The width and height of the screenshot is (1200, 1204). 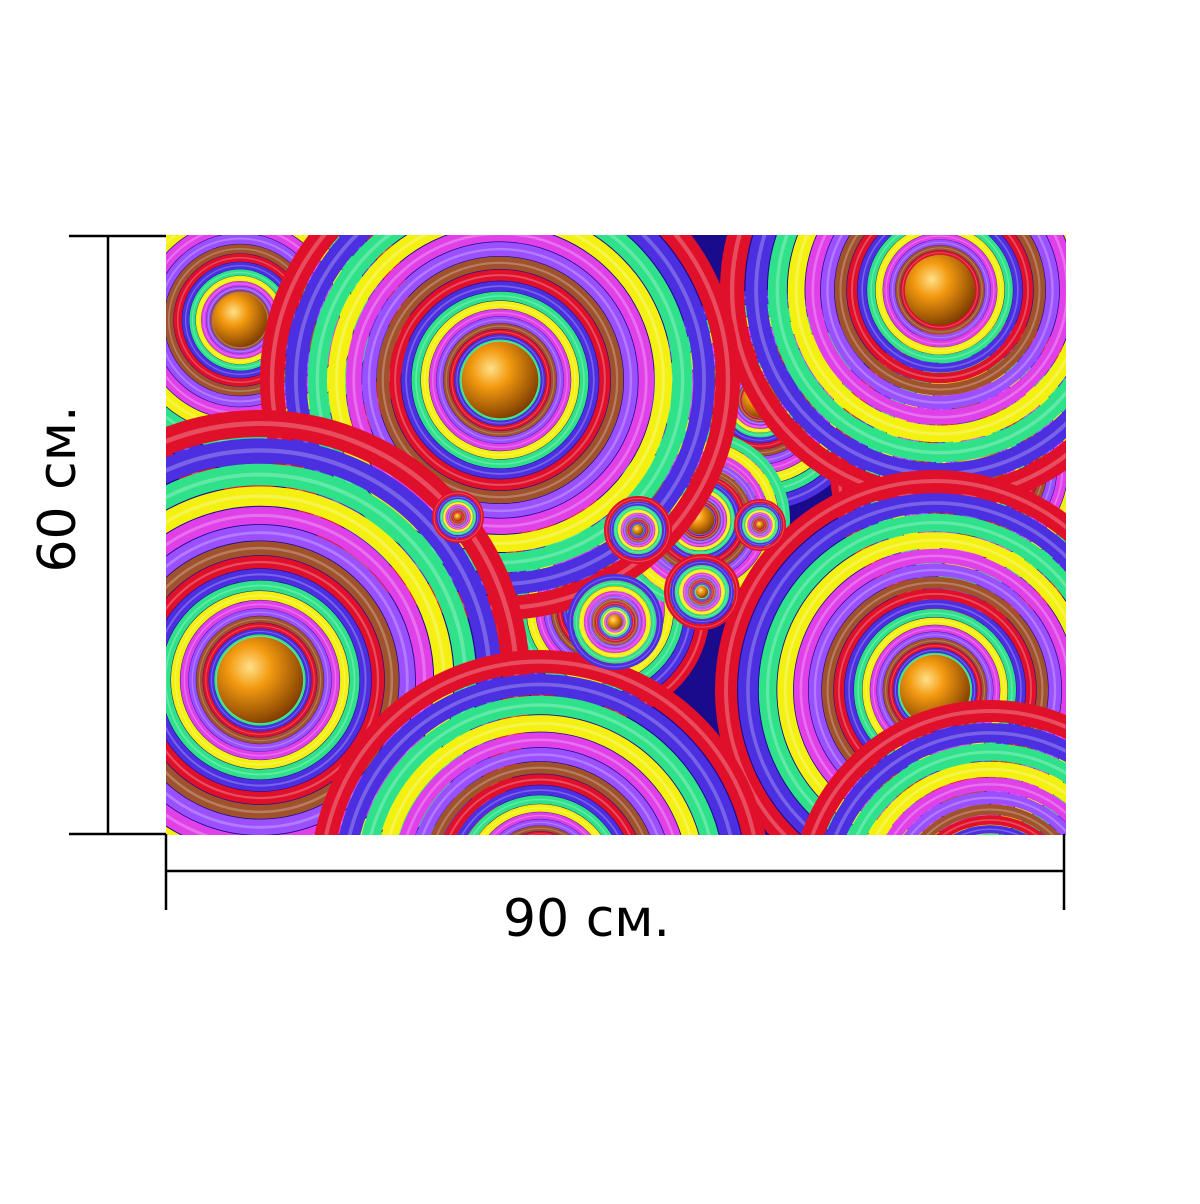 I want to click on height-label: 60 см., so click(x=58, y=489).